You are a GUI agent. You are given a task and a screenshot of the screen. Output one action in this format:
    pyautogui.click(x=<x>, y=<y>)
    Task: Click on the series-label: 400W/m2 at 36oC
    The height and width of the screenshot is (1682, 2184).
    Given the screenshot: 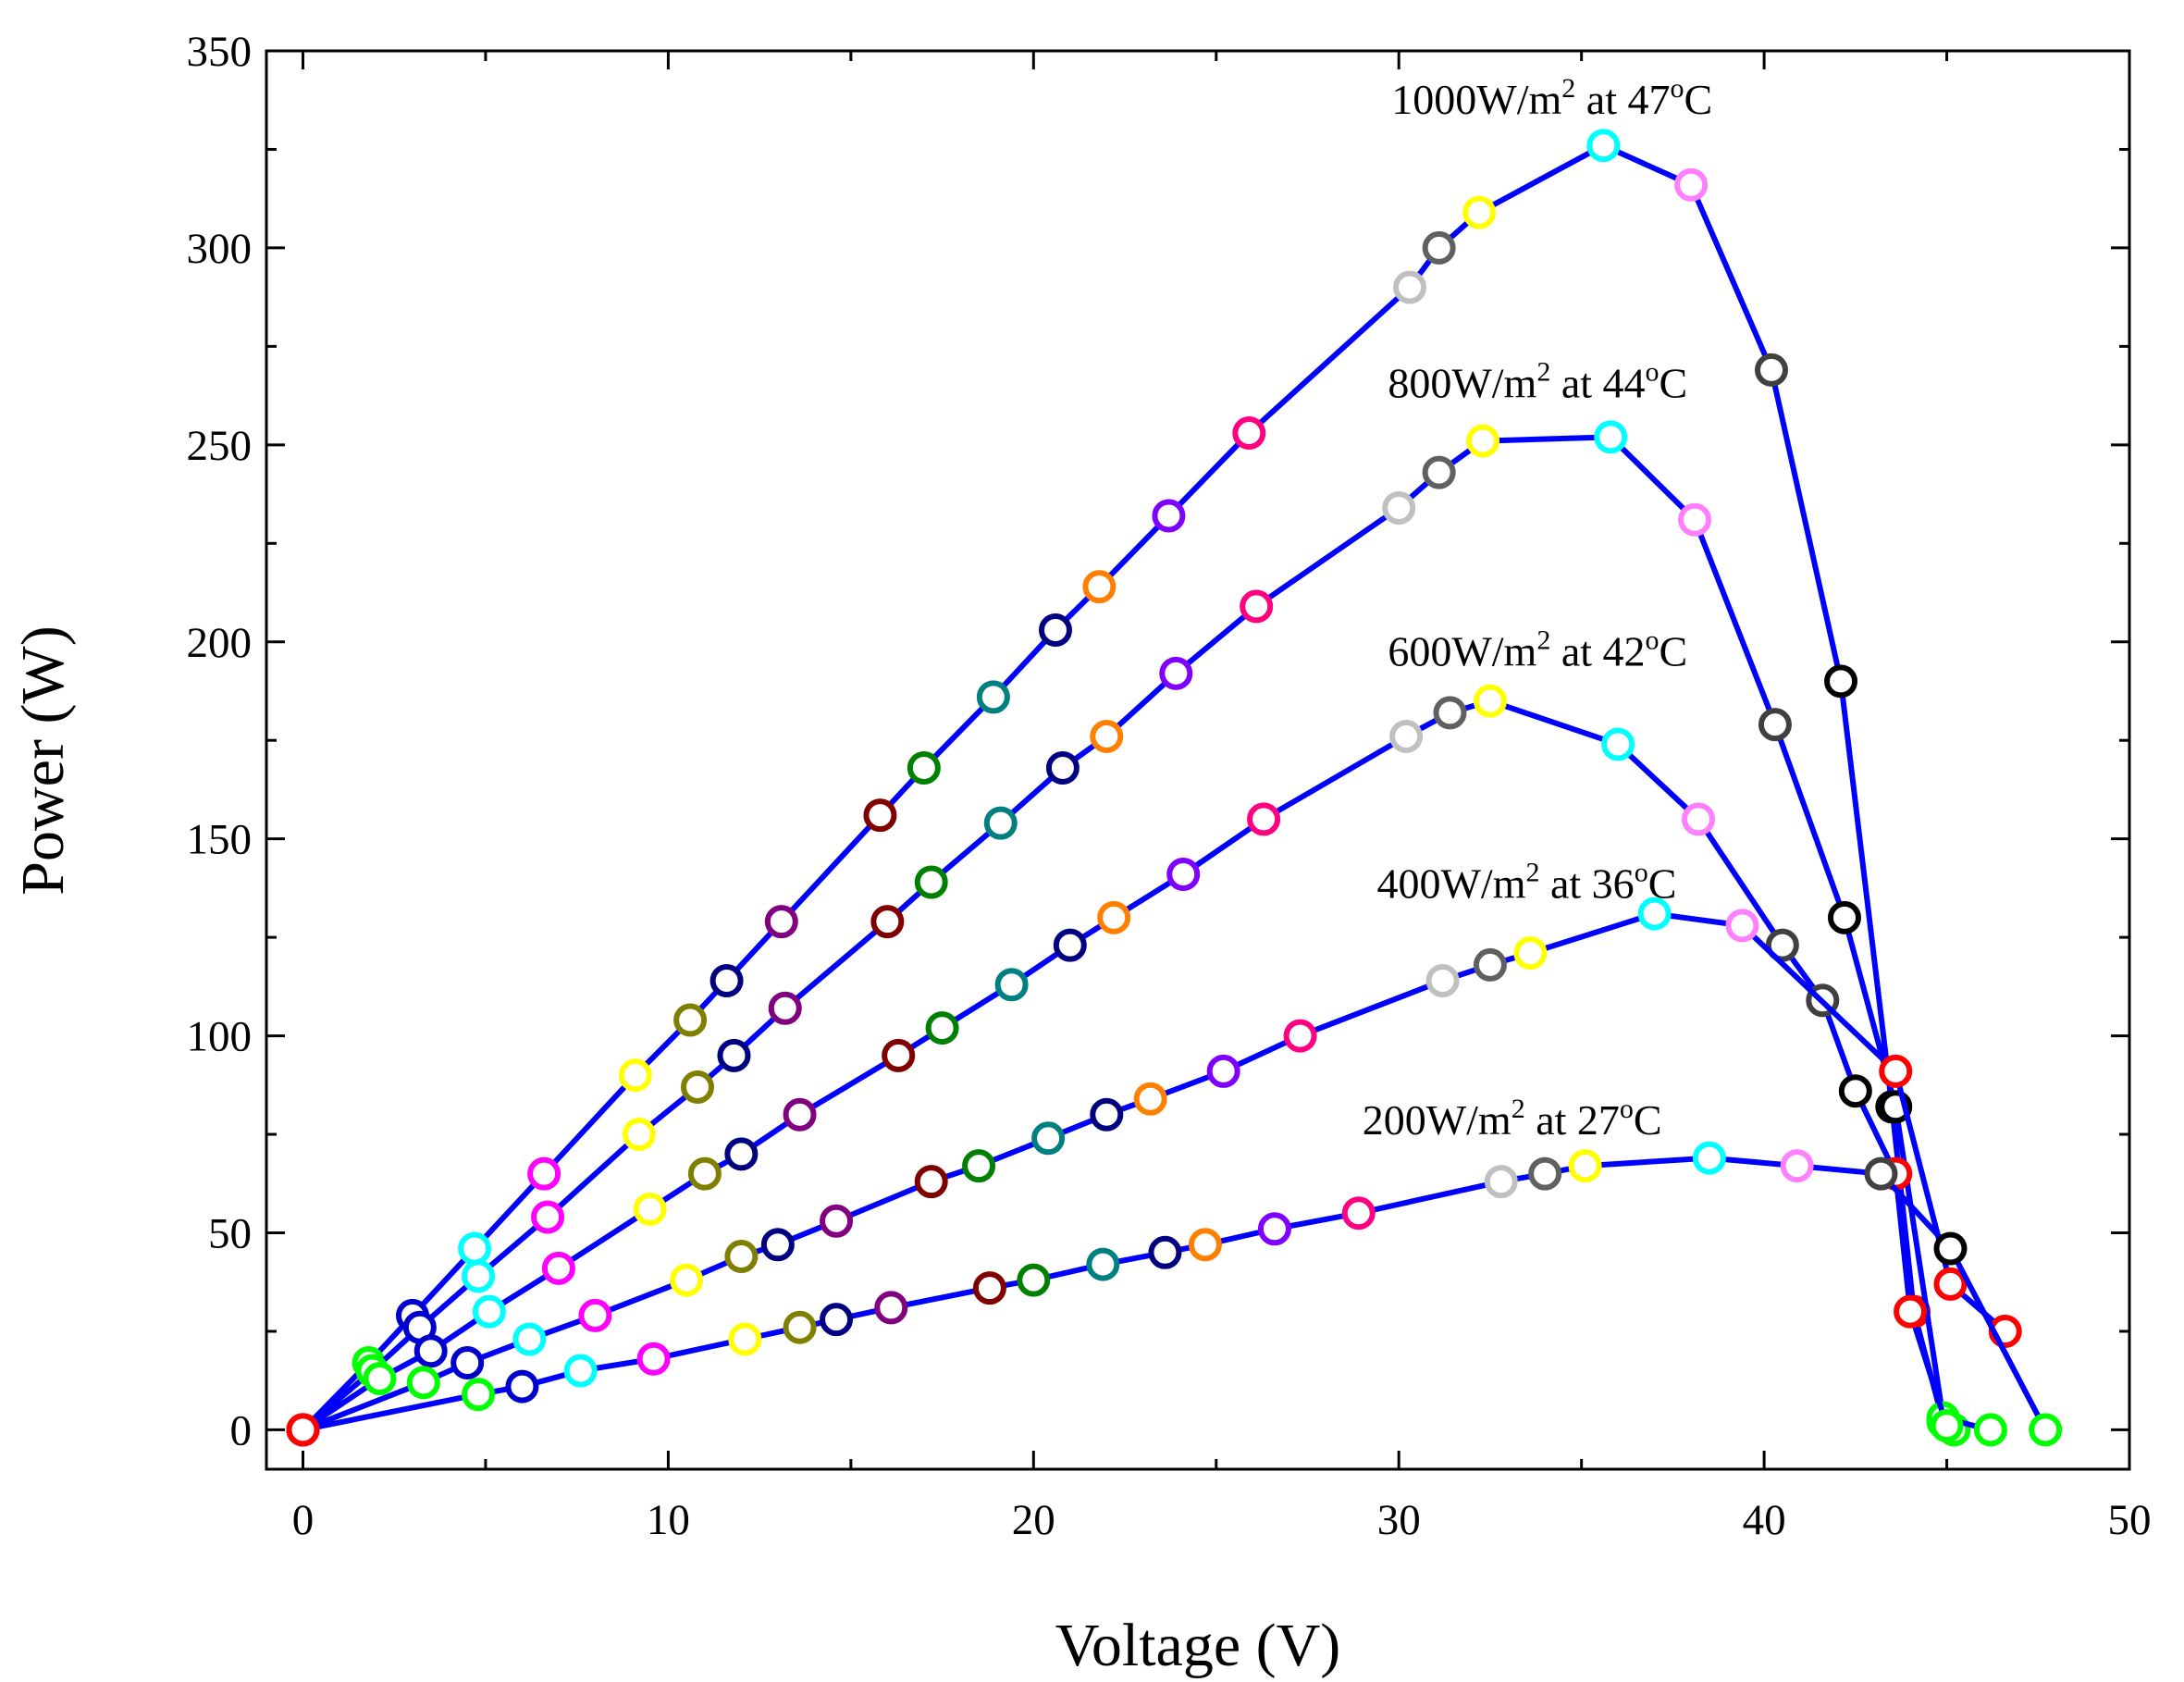 What is the action you would take?
    pyautogui.click(x=1527, y=883)
    